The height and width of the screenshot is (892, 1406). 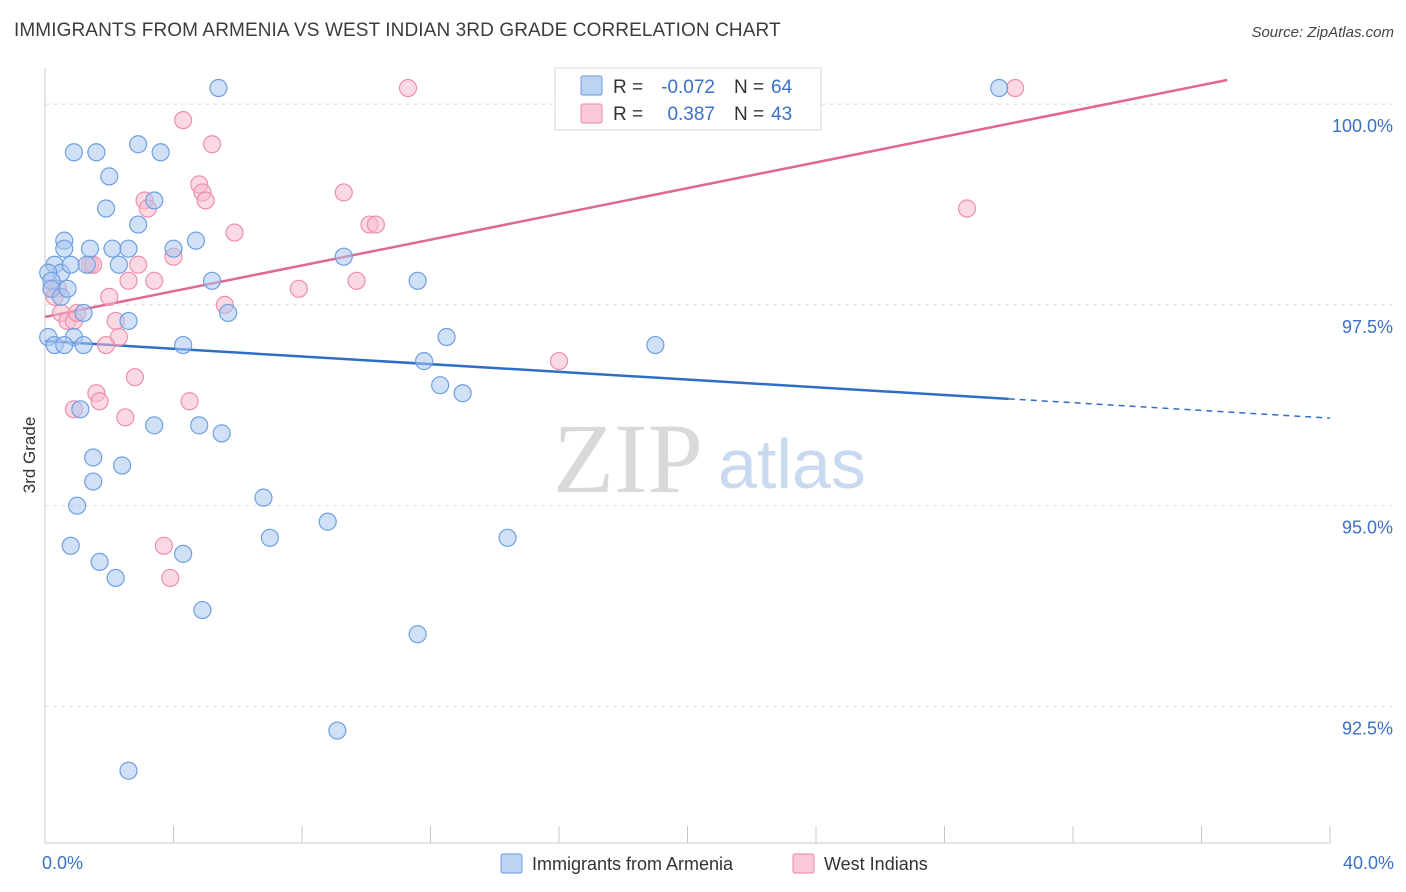 What do you see at coordinates (628, 87) in the screenshot?
I see `legend-r-label-armenia: R =` at bounding box center [628, 87].